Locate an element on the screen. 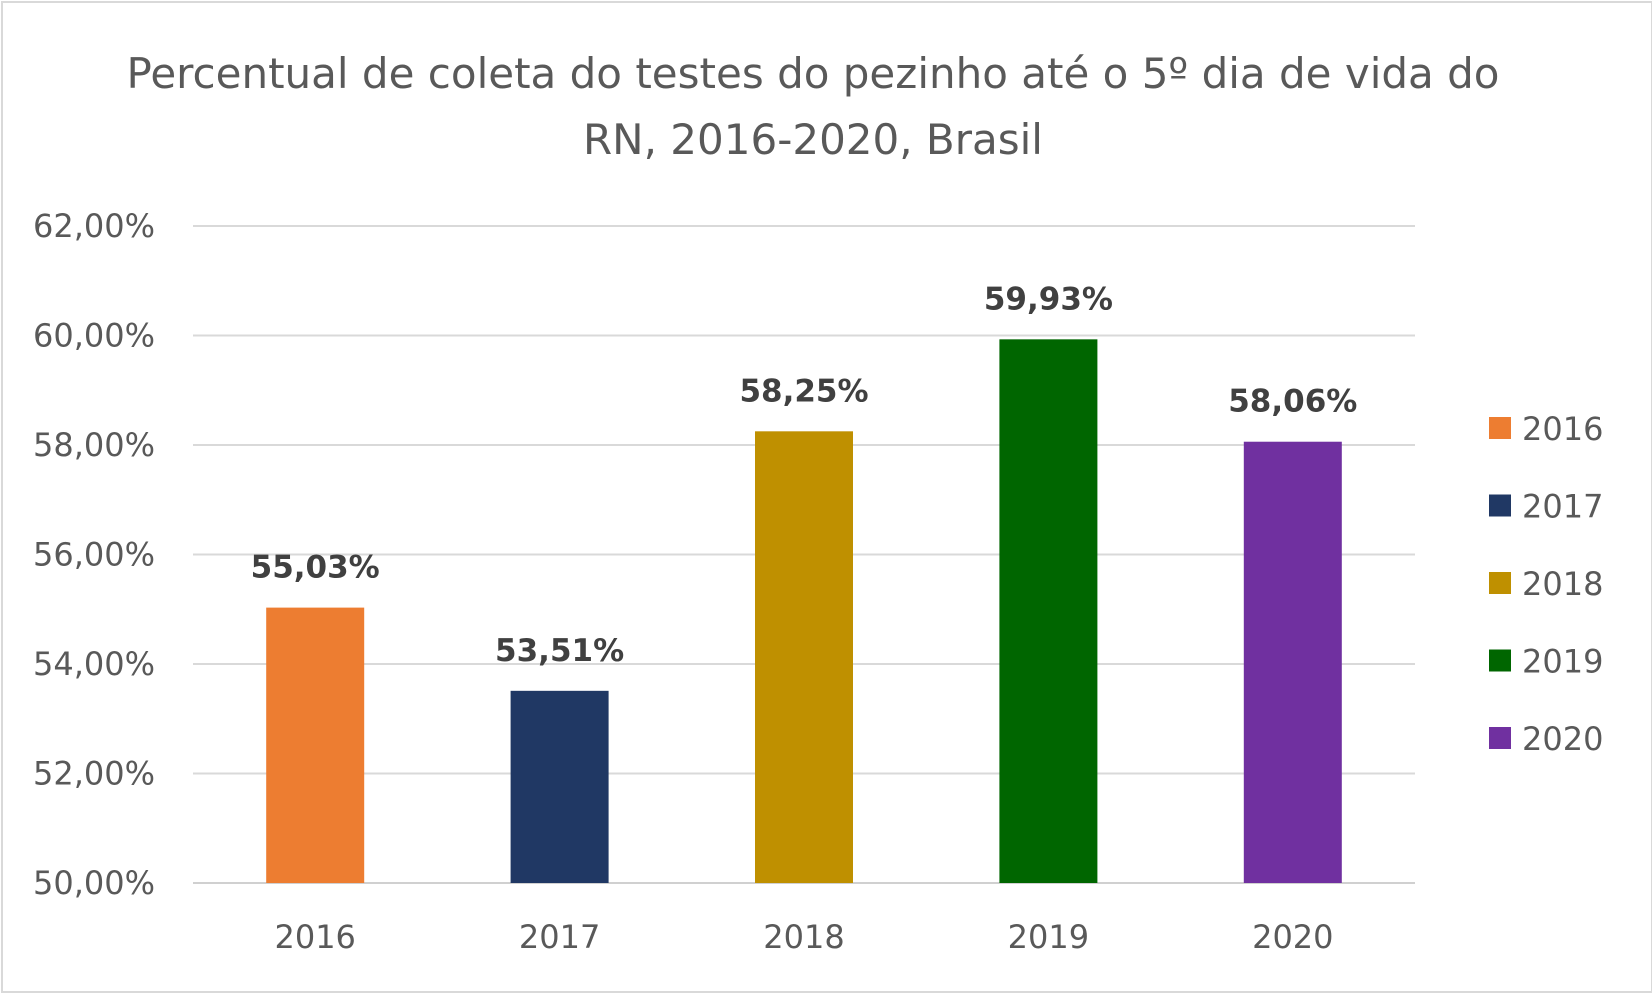 The width and height of the screenshot is (1652, 993). bar-2019 is located at coordinates (1048, 611).